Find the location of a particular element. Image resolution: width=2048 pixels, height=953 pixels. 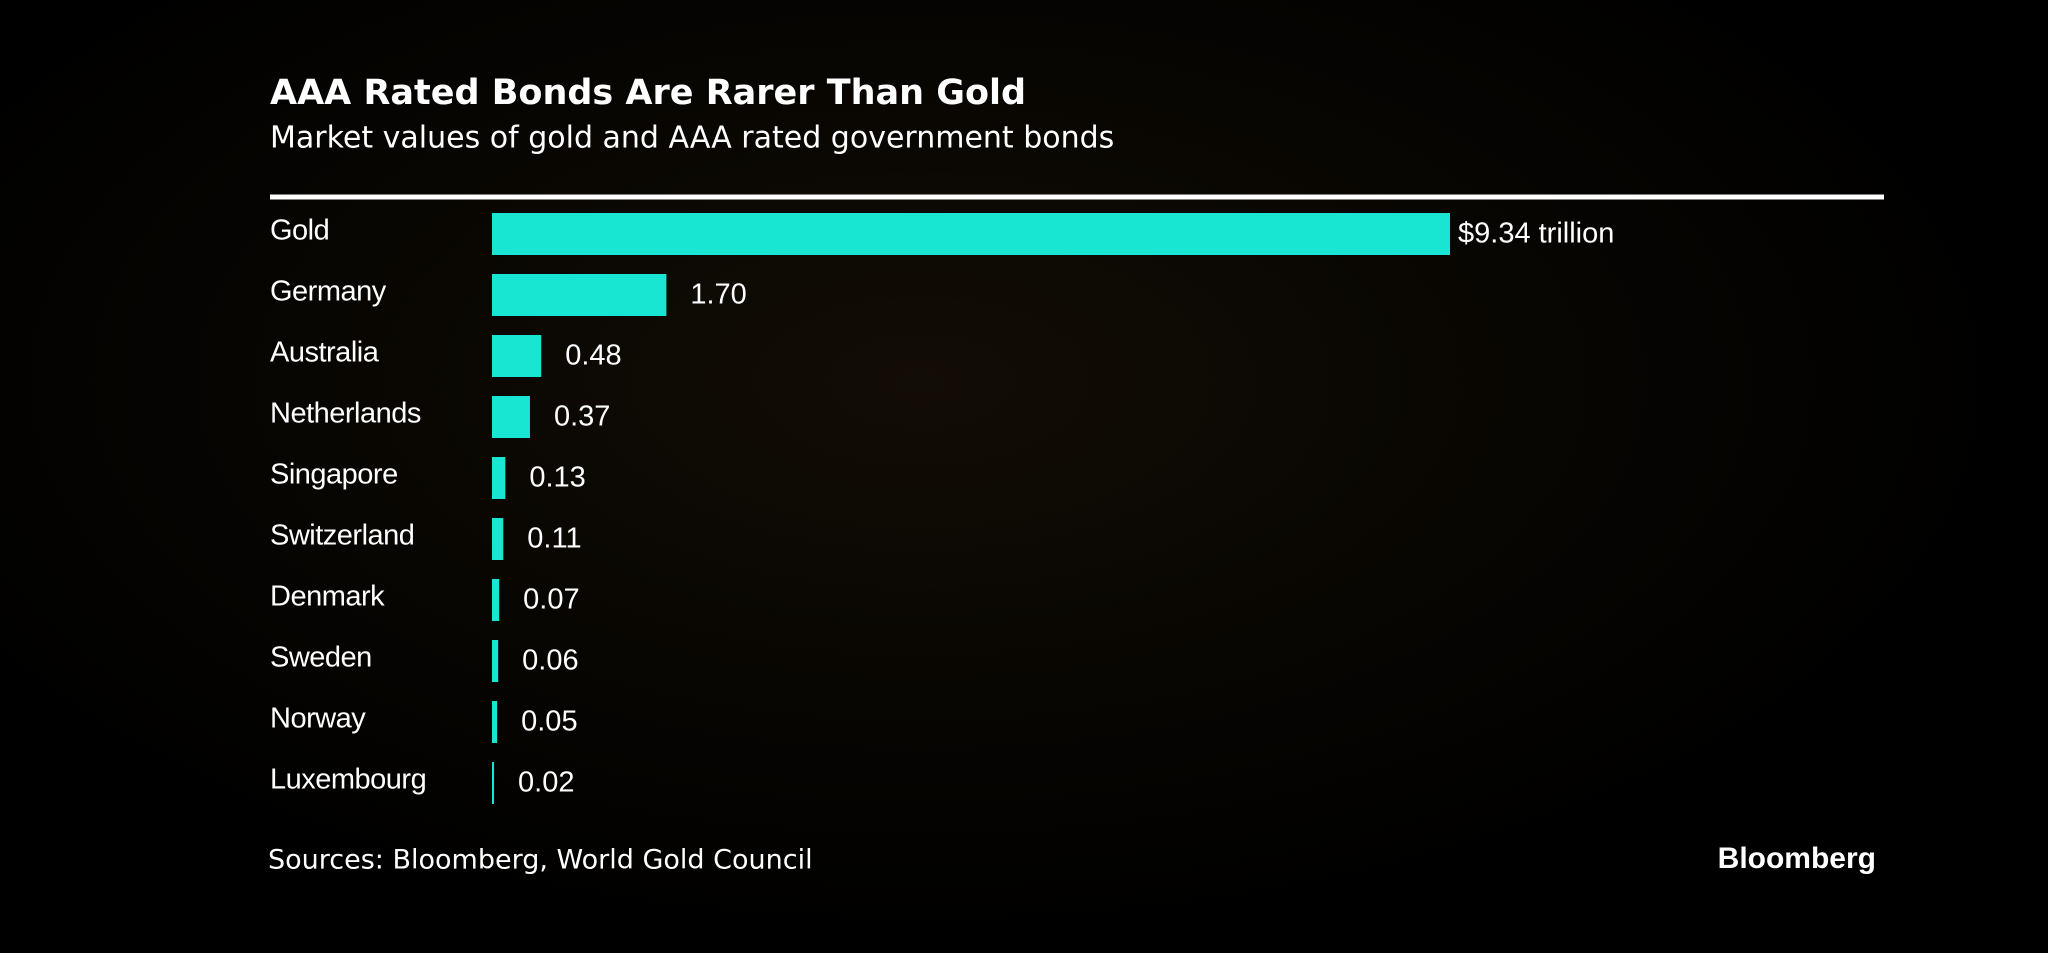

category-label: Australia is located at coordinates (325, 353).